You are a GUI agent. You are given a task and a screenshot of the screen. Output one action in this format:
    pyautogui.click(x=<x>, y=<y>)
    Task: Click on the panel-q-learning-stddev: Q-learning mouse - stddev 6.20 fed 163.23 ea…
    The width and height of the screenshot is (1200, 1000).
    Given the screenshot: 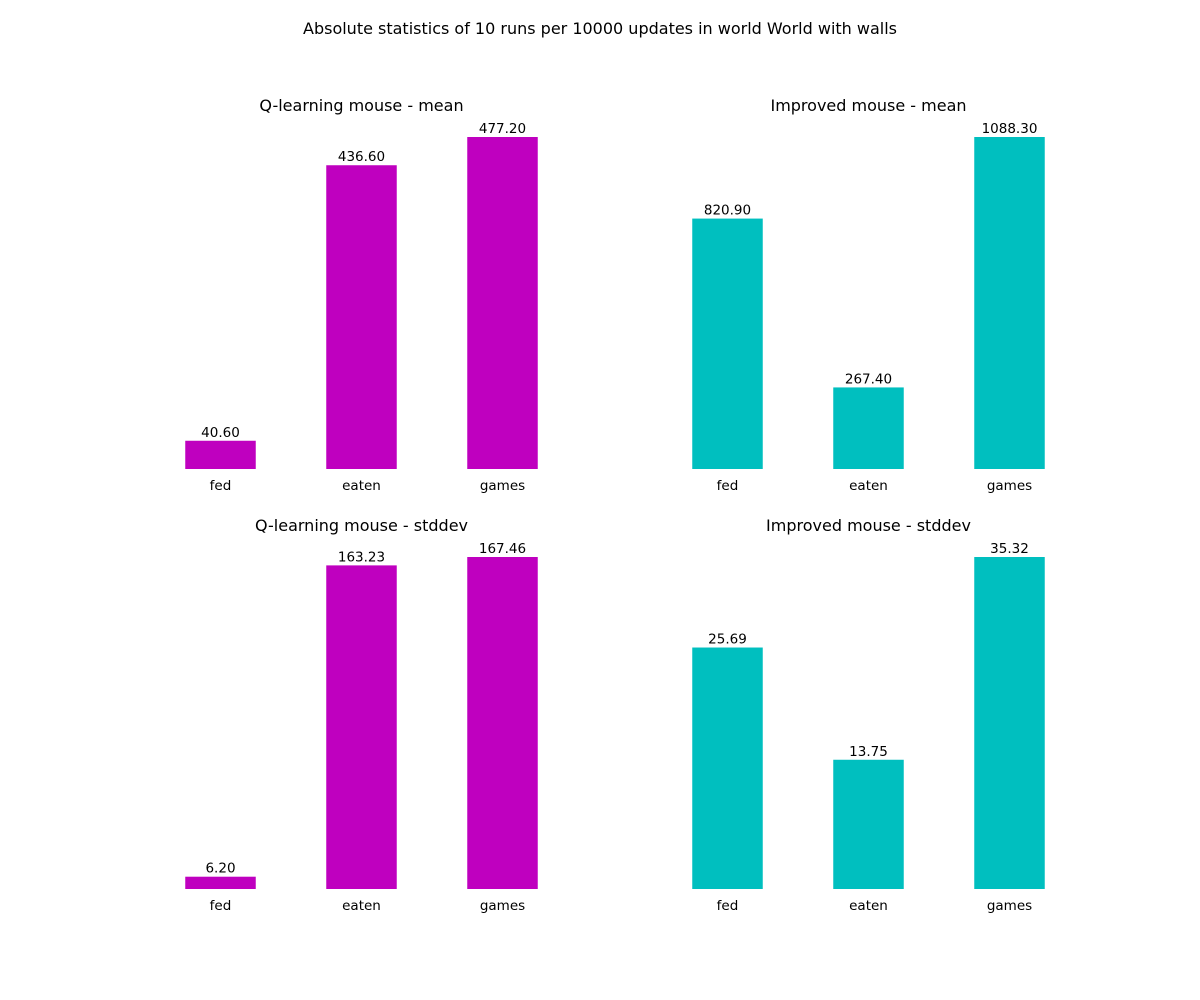 What is the action you would take?
    pyautogui.click(x=361, y=715)
    